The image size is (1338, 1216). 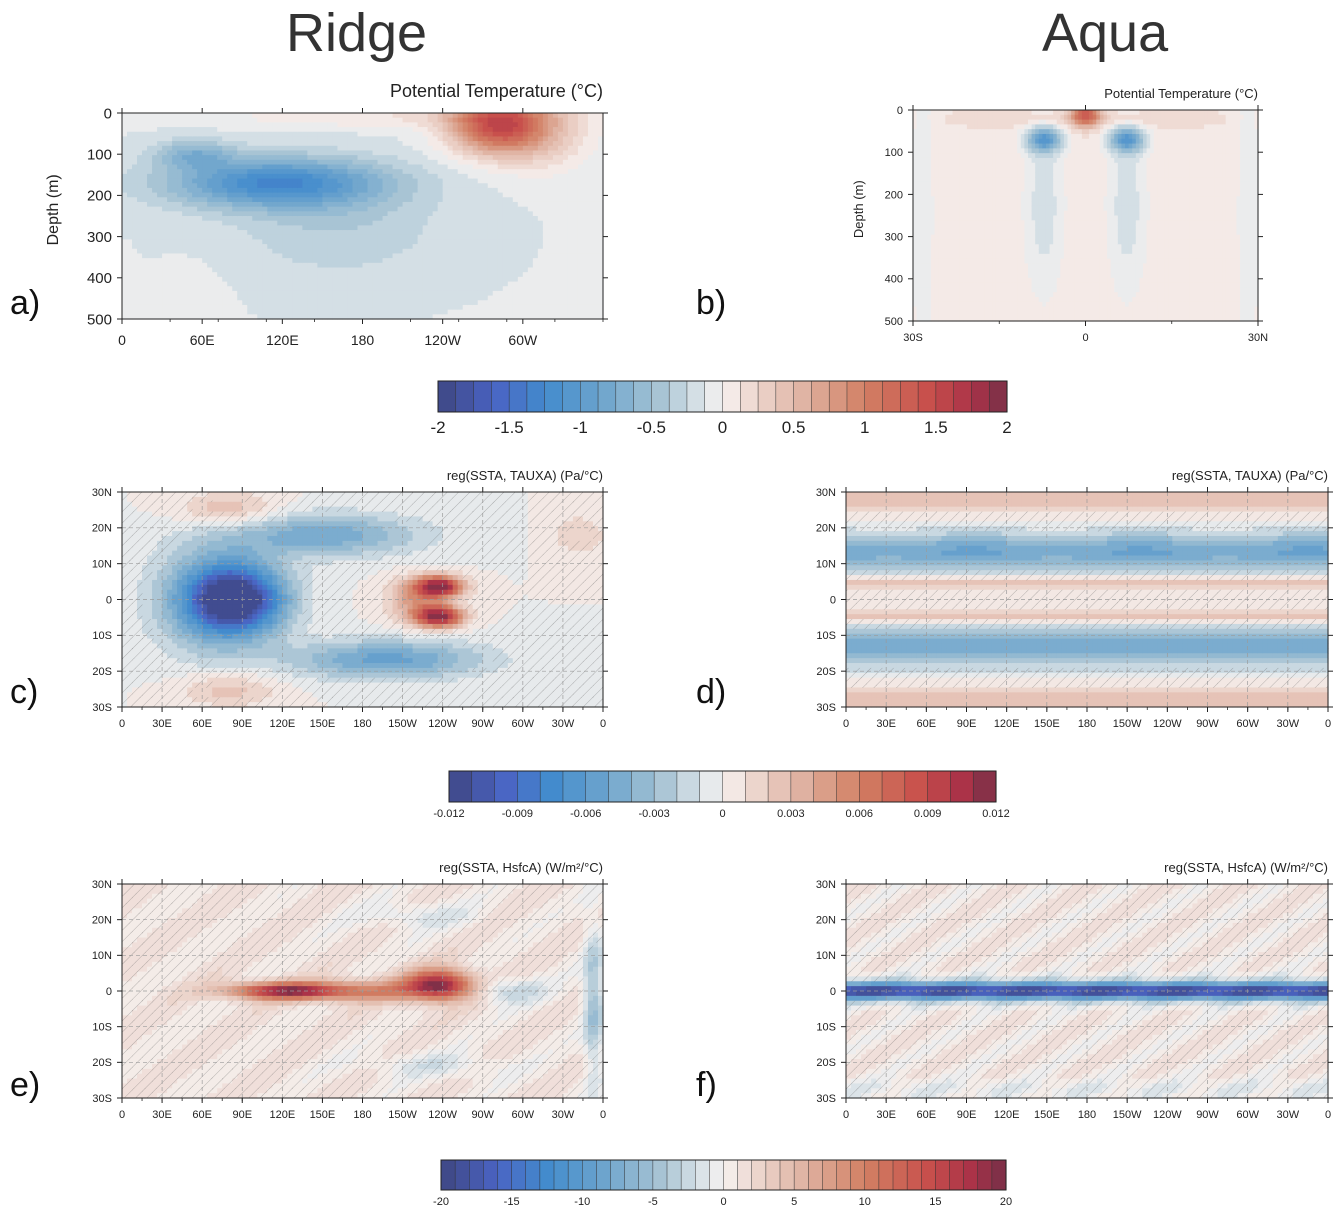 What do you see at coordinates (826, 493) in the screenshot?
I see `y-tick-label: 30N` at bounding box center [826, 493].